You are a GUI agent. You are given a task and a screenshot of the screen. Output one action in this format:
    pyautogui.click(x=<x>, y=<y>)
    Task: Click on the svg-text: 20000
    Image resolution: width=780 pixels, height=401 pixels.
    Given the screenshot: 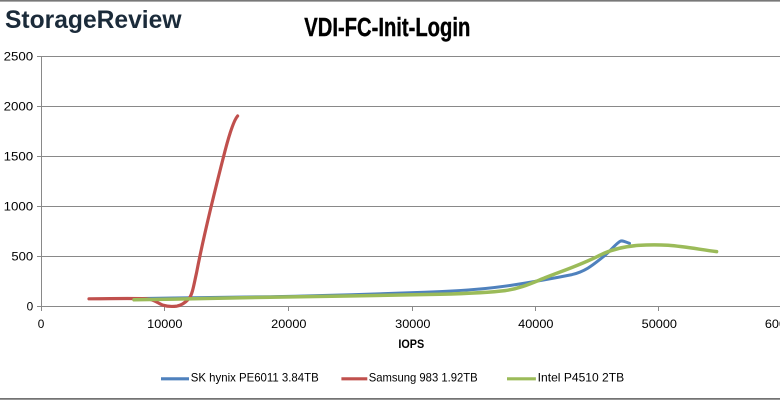 What is the action you would take?
    pyautogui.click(x=289, y=324)
    